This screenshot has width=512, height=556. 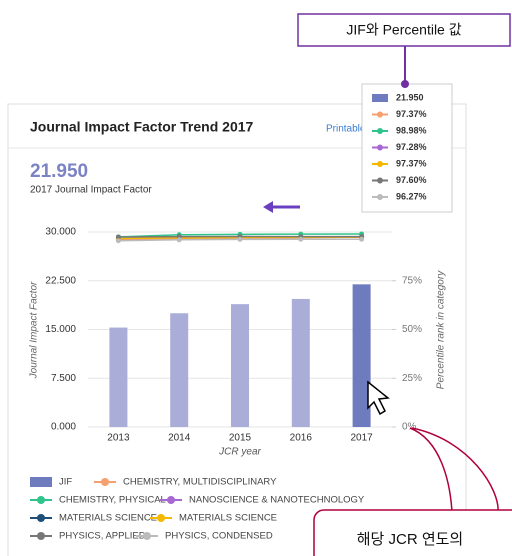 I want to click on y-tick-label: 0.000, so click(x=63, y=427).